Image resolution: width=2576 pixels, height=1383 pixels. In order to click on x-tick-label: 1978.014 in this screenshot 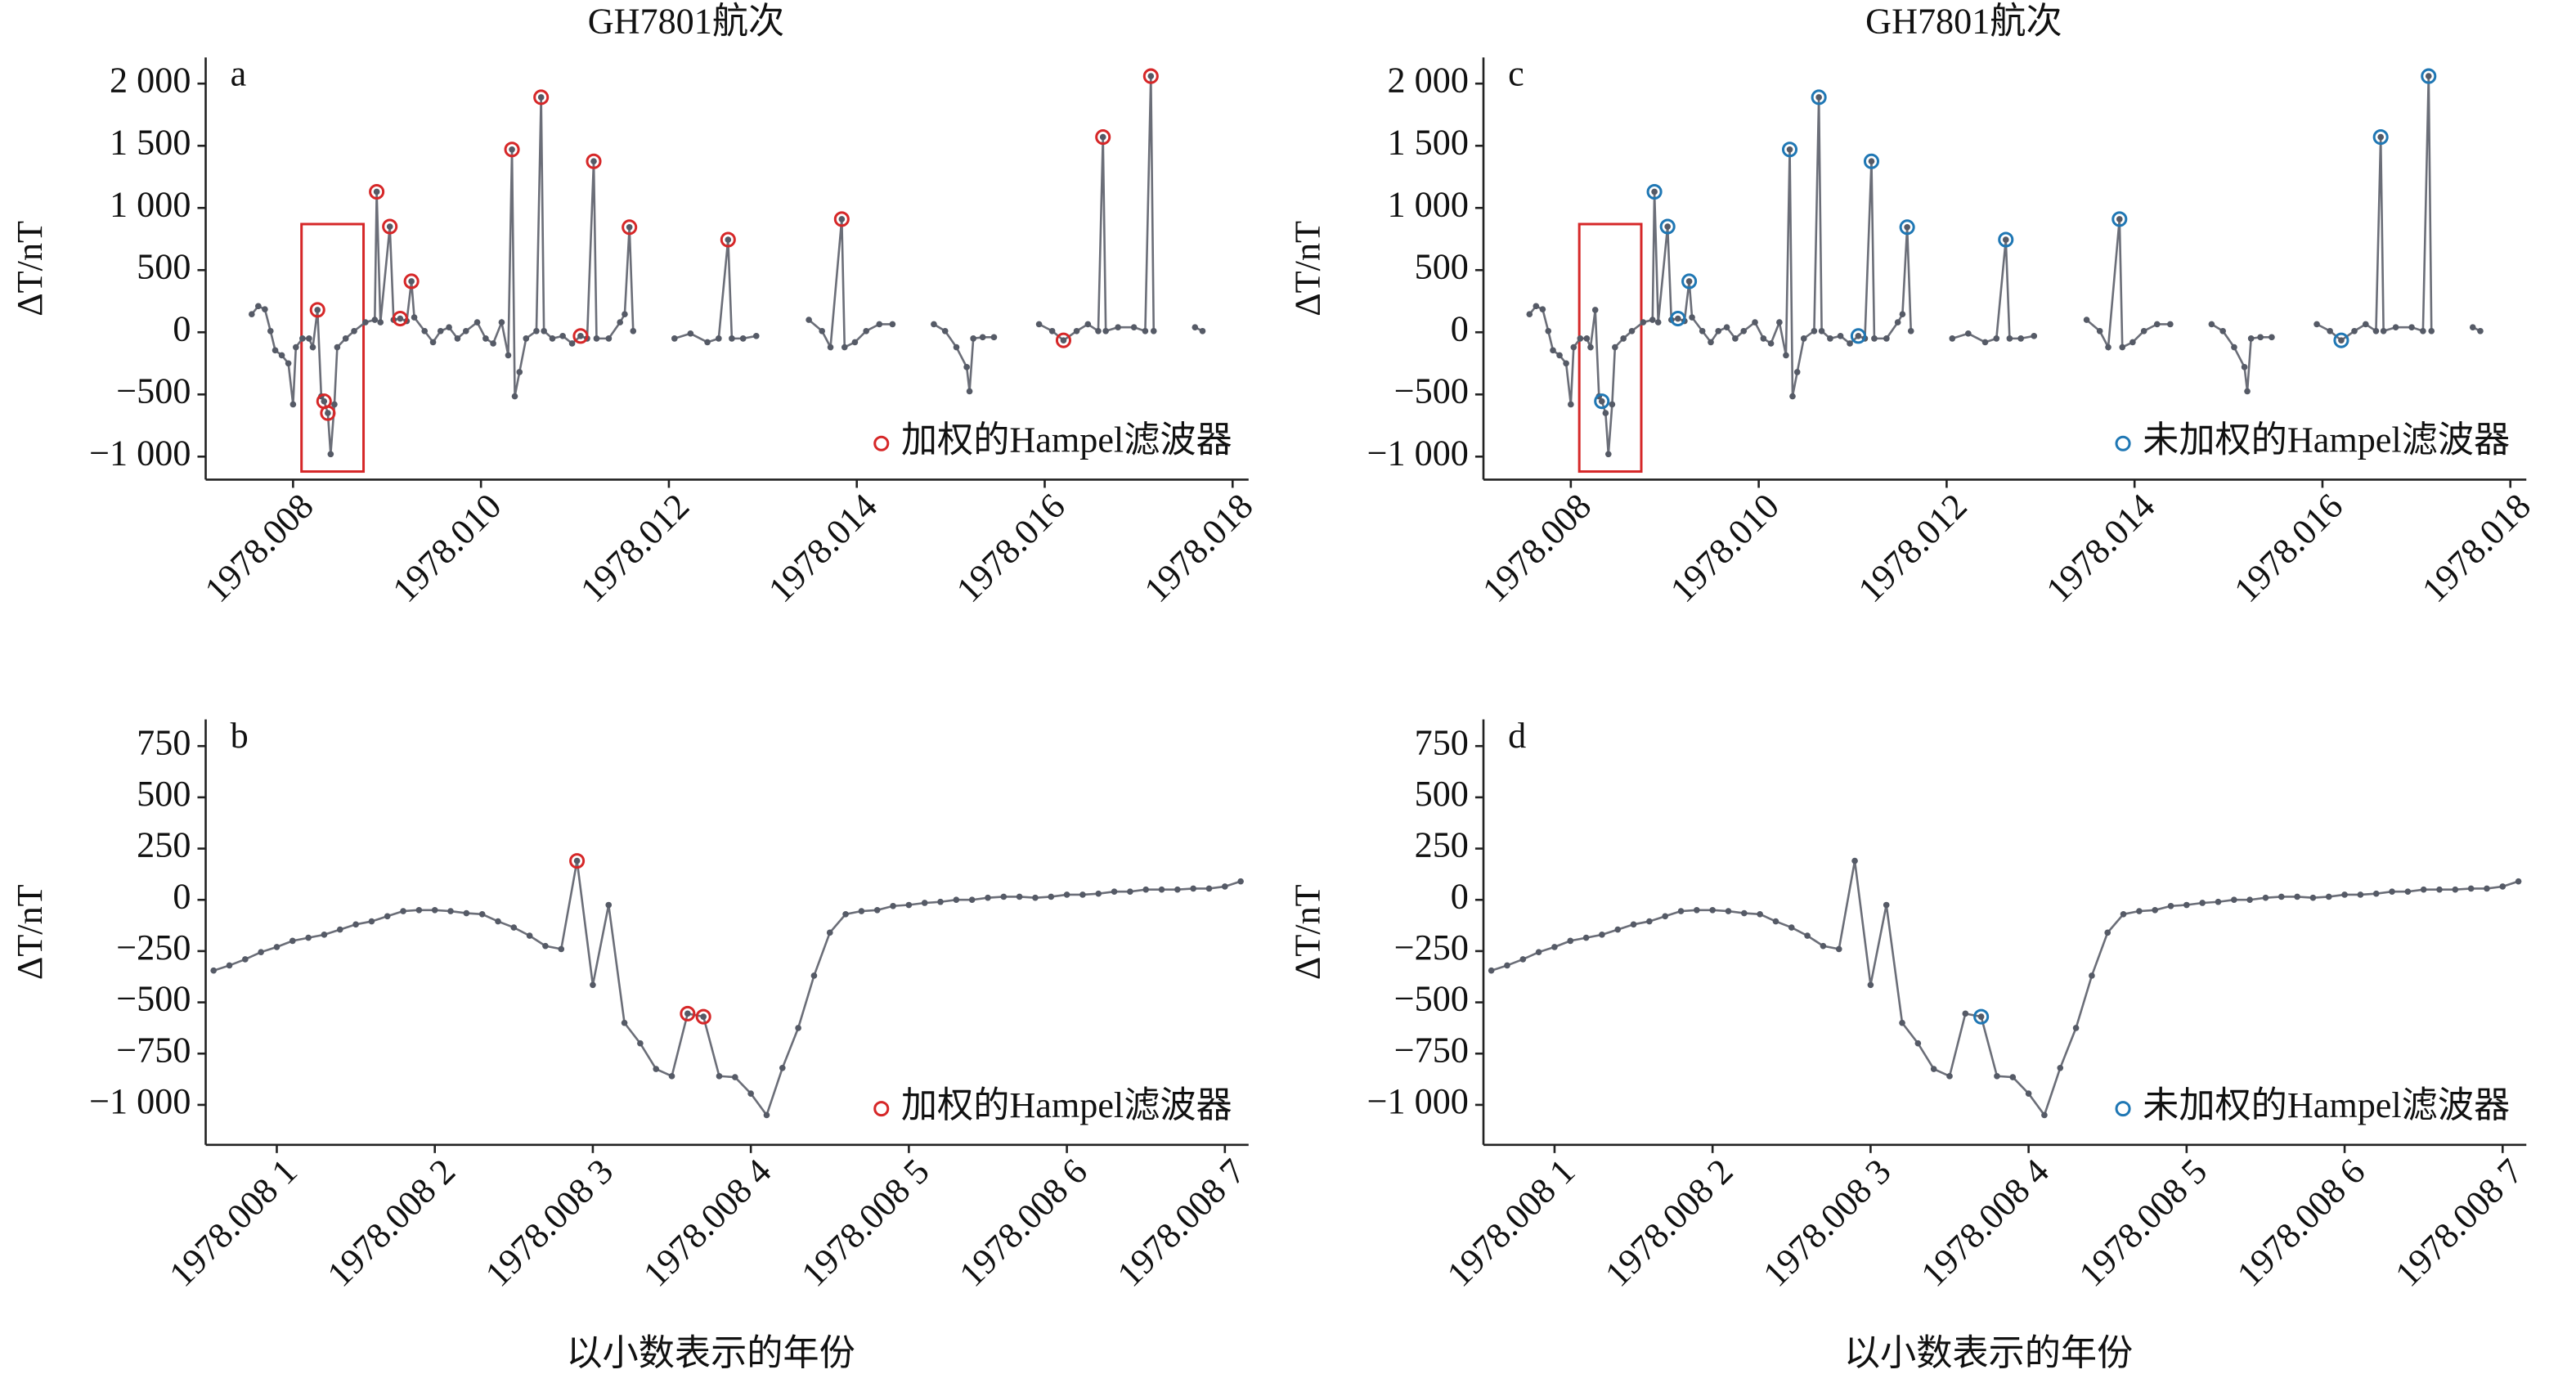, I will do `click(823, 548)`.